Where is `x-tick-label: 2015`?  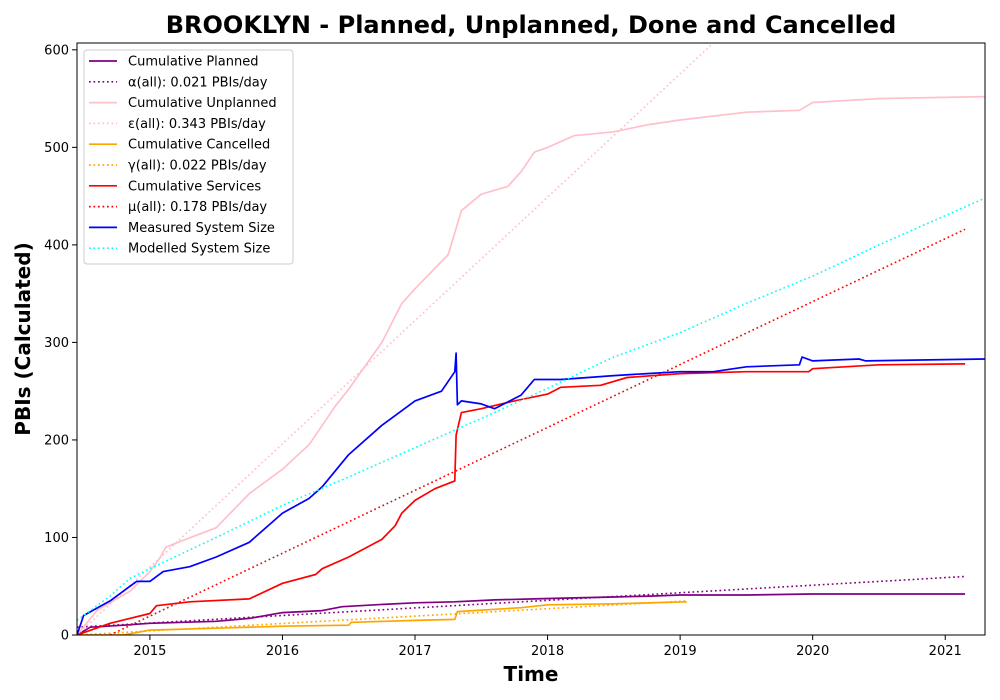 x-tick-label: 2015 is located at coordinates (149, 651).